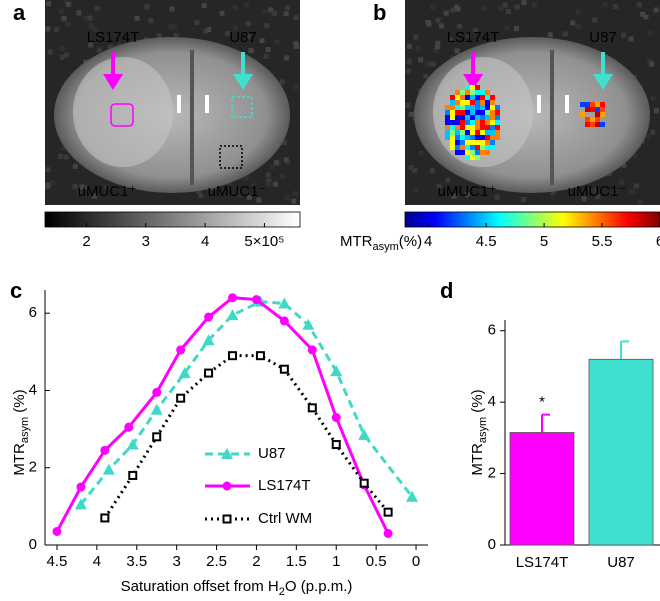  Describe the element at coordinates (567, 104) in the screenshot. I see `ventricle` at that location.